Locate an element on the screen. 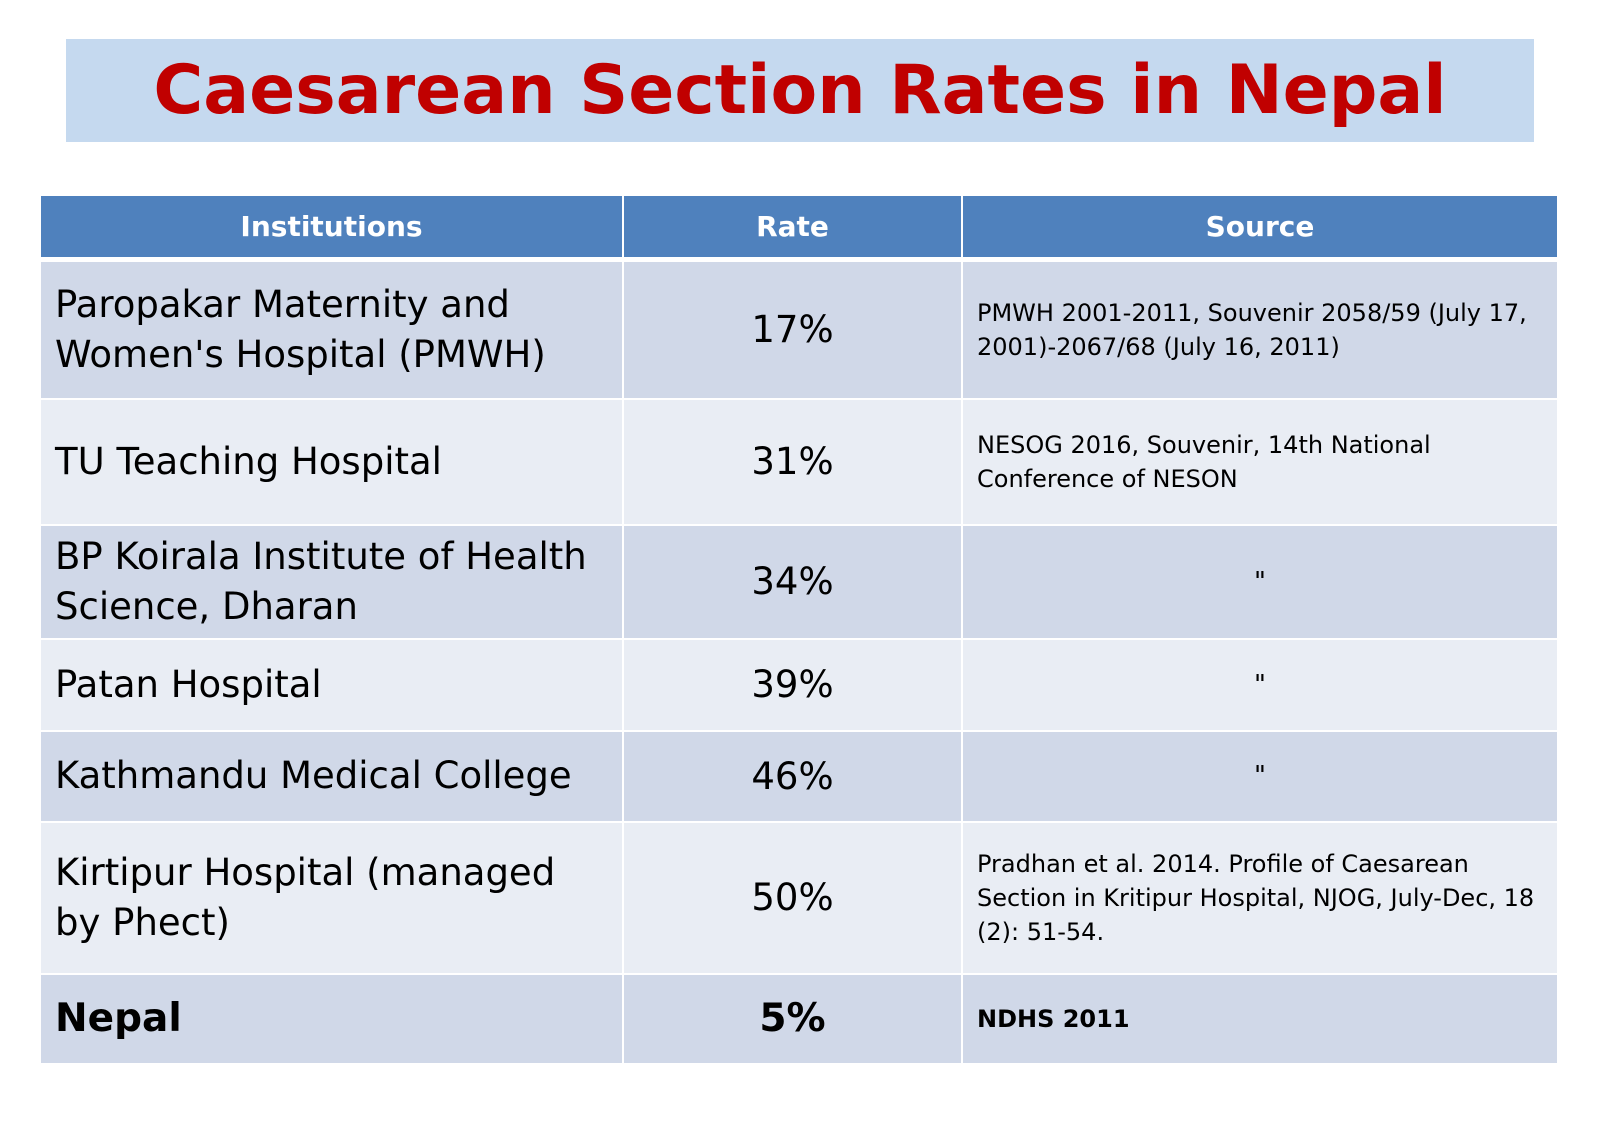 This screenshot has height=1131, width=1600. rate-cell: 46% is located at coordinates (793, 776).